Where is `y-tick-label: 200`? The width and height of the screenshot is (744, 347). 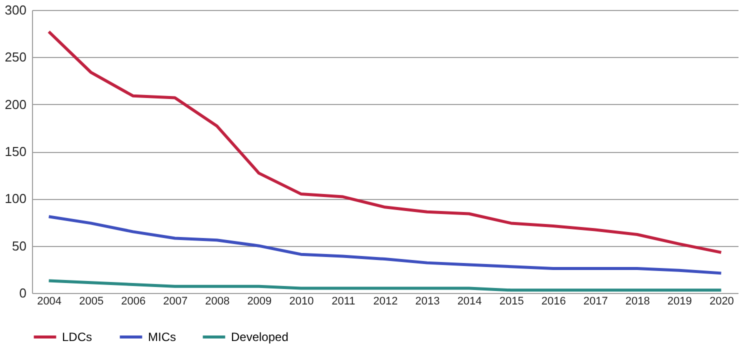 y-tick-label: 200 is located at coordinates (15, 104).